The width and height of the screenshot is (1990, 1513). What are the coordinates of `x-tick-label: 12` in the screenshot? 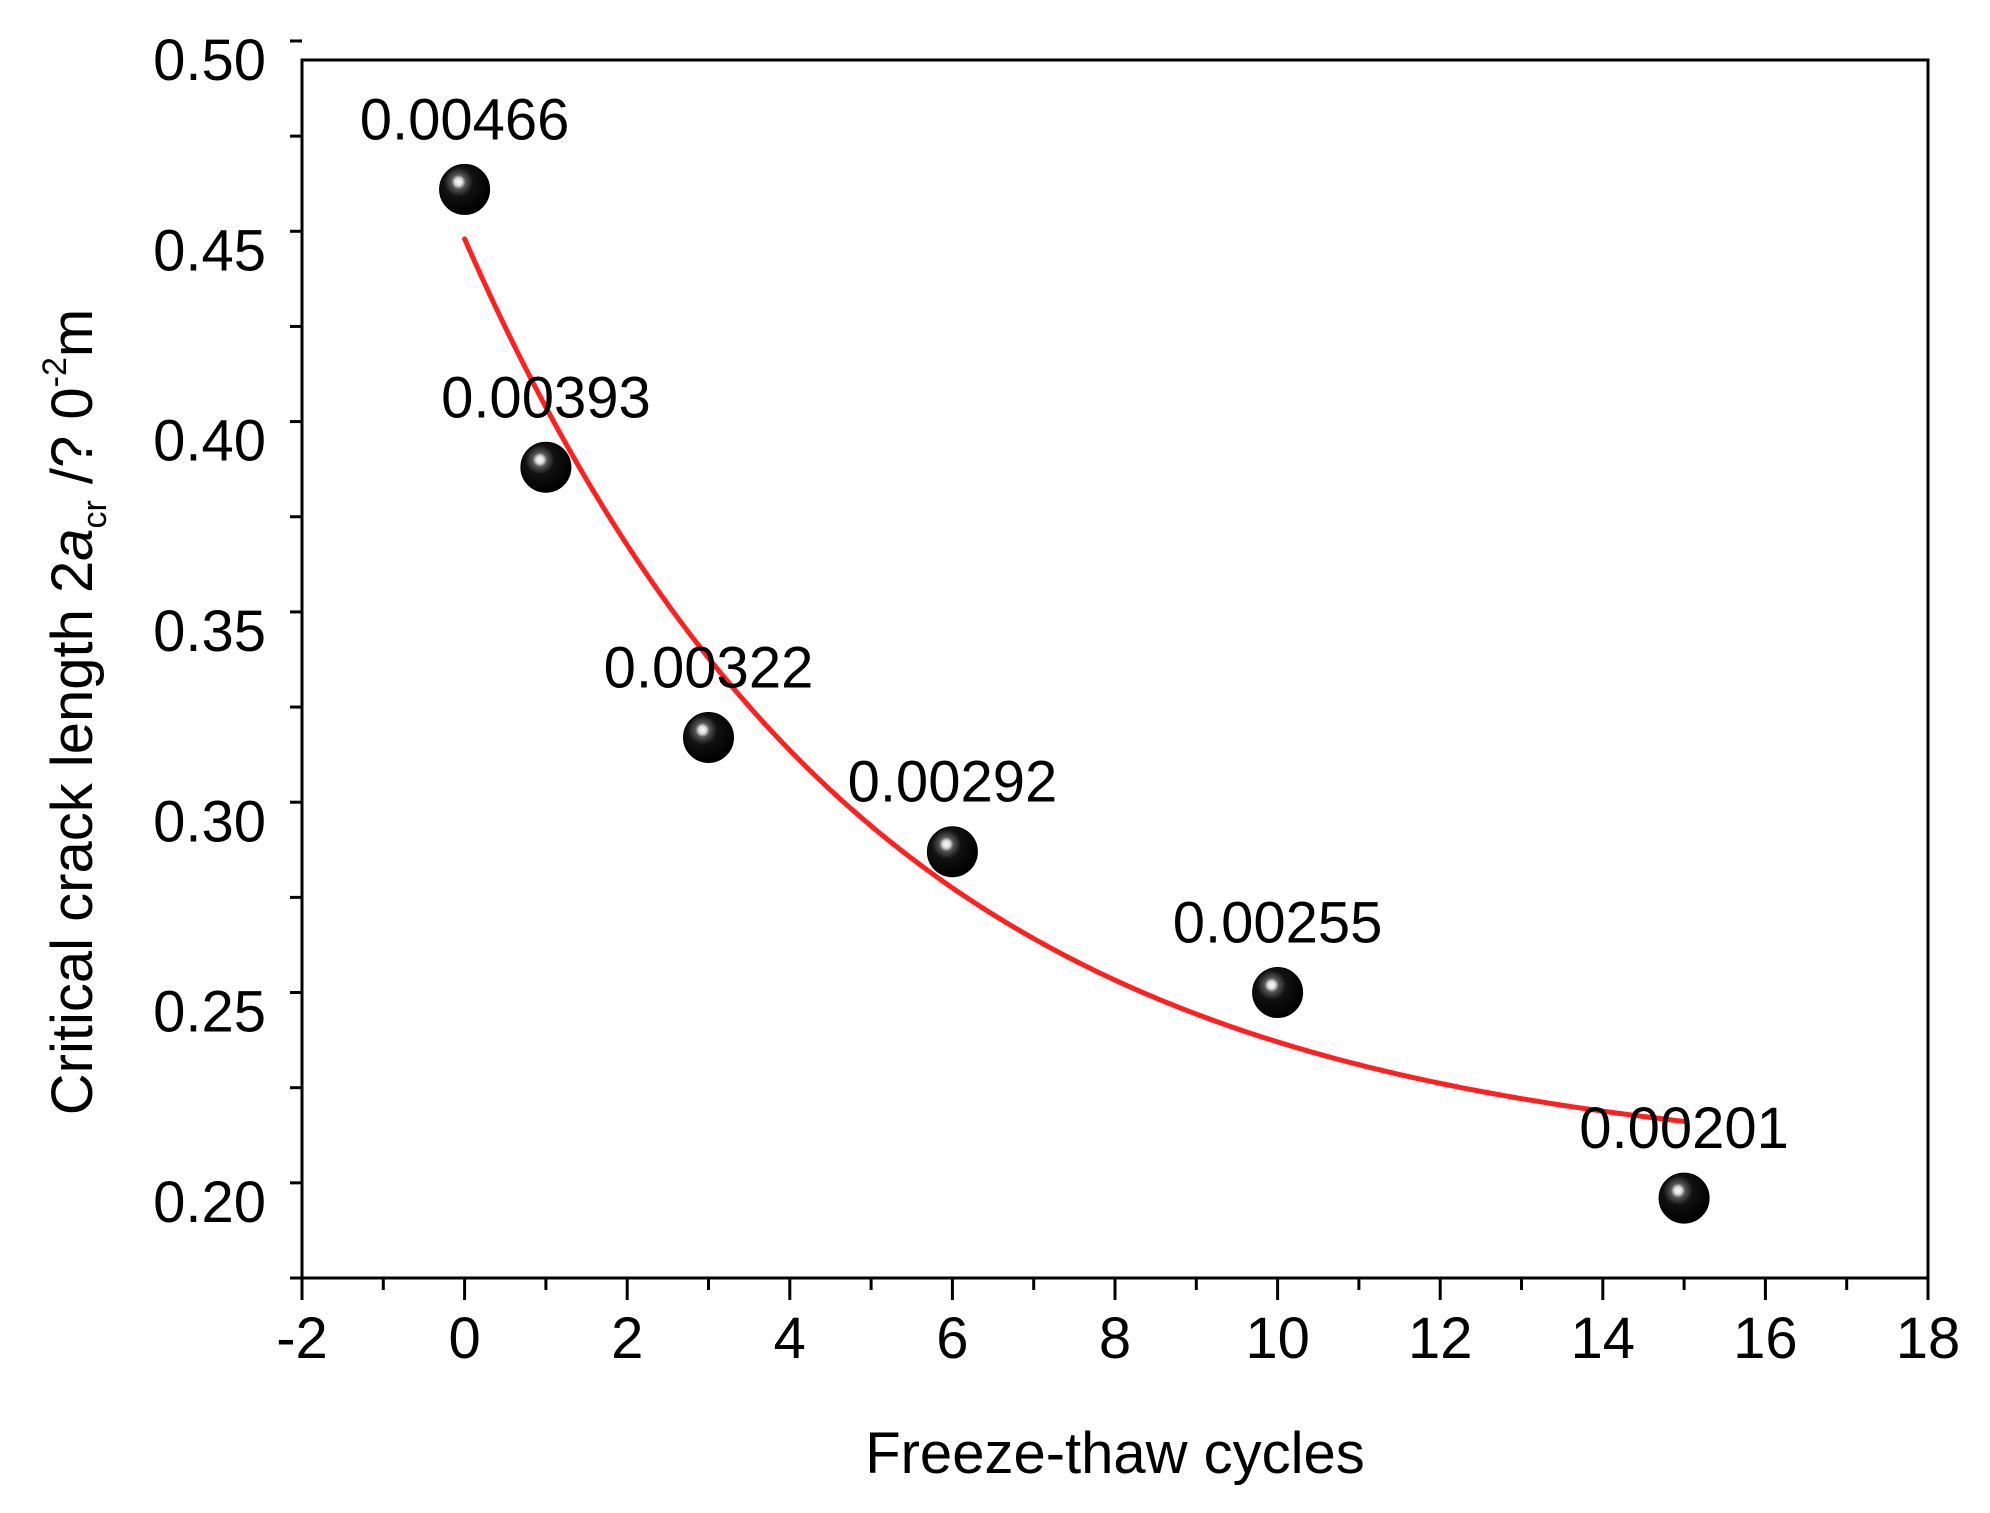 It's located at (1440, 1338).